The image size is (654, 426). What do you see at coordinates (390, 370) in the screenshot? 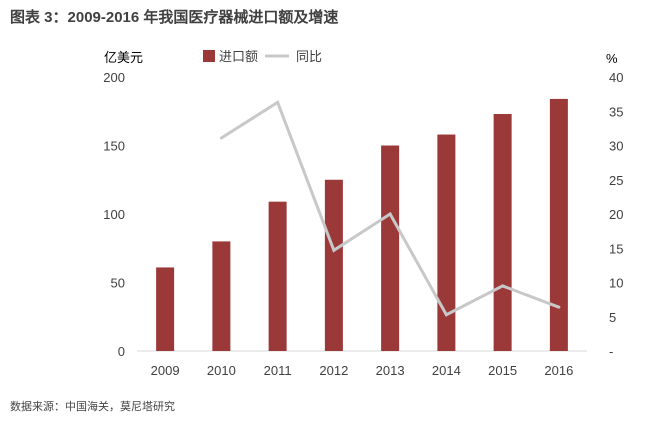
I see `x-tick-label: 2013` at bounding box center [390, 370].